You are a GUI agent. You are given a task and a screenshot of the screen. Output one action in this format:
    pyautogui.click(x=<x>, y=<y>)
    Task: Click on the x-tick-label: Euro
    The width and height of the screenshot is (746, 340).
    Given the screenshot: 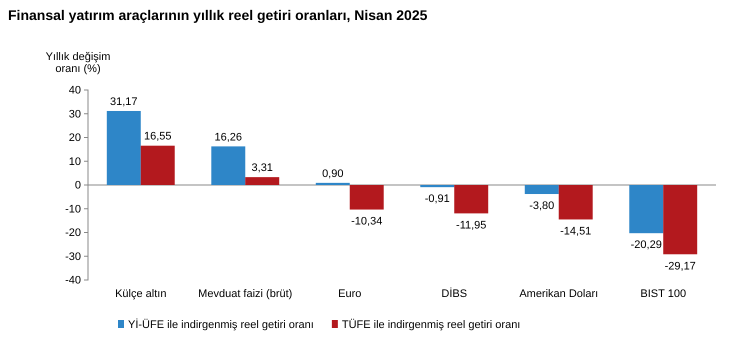 What is the action you would take?
    pyautogui.click(x=350, y=294)
    